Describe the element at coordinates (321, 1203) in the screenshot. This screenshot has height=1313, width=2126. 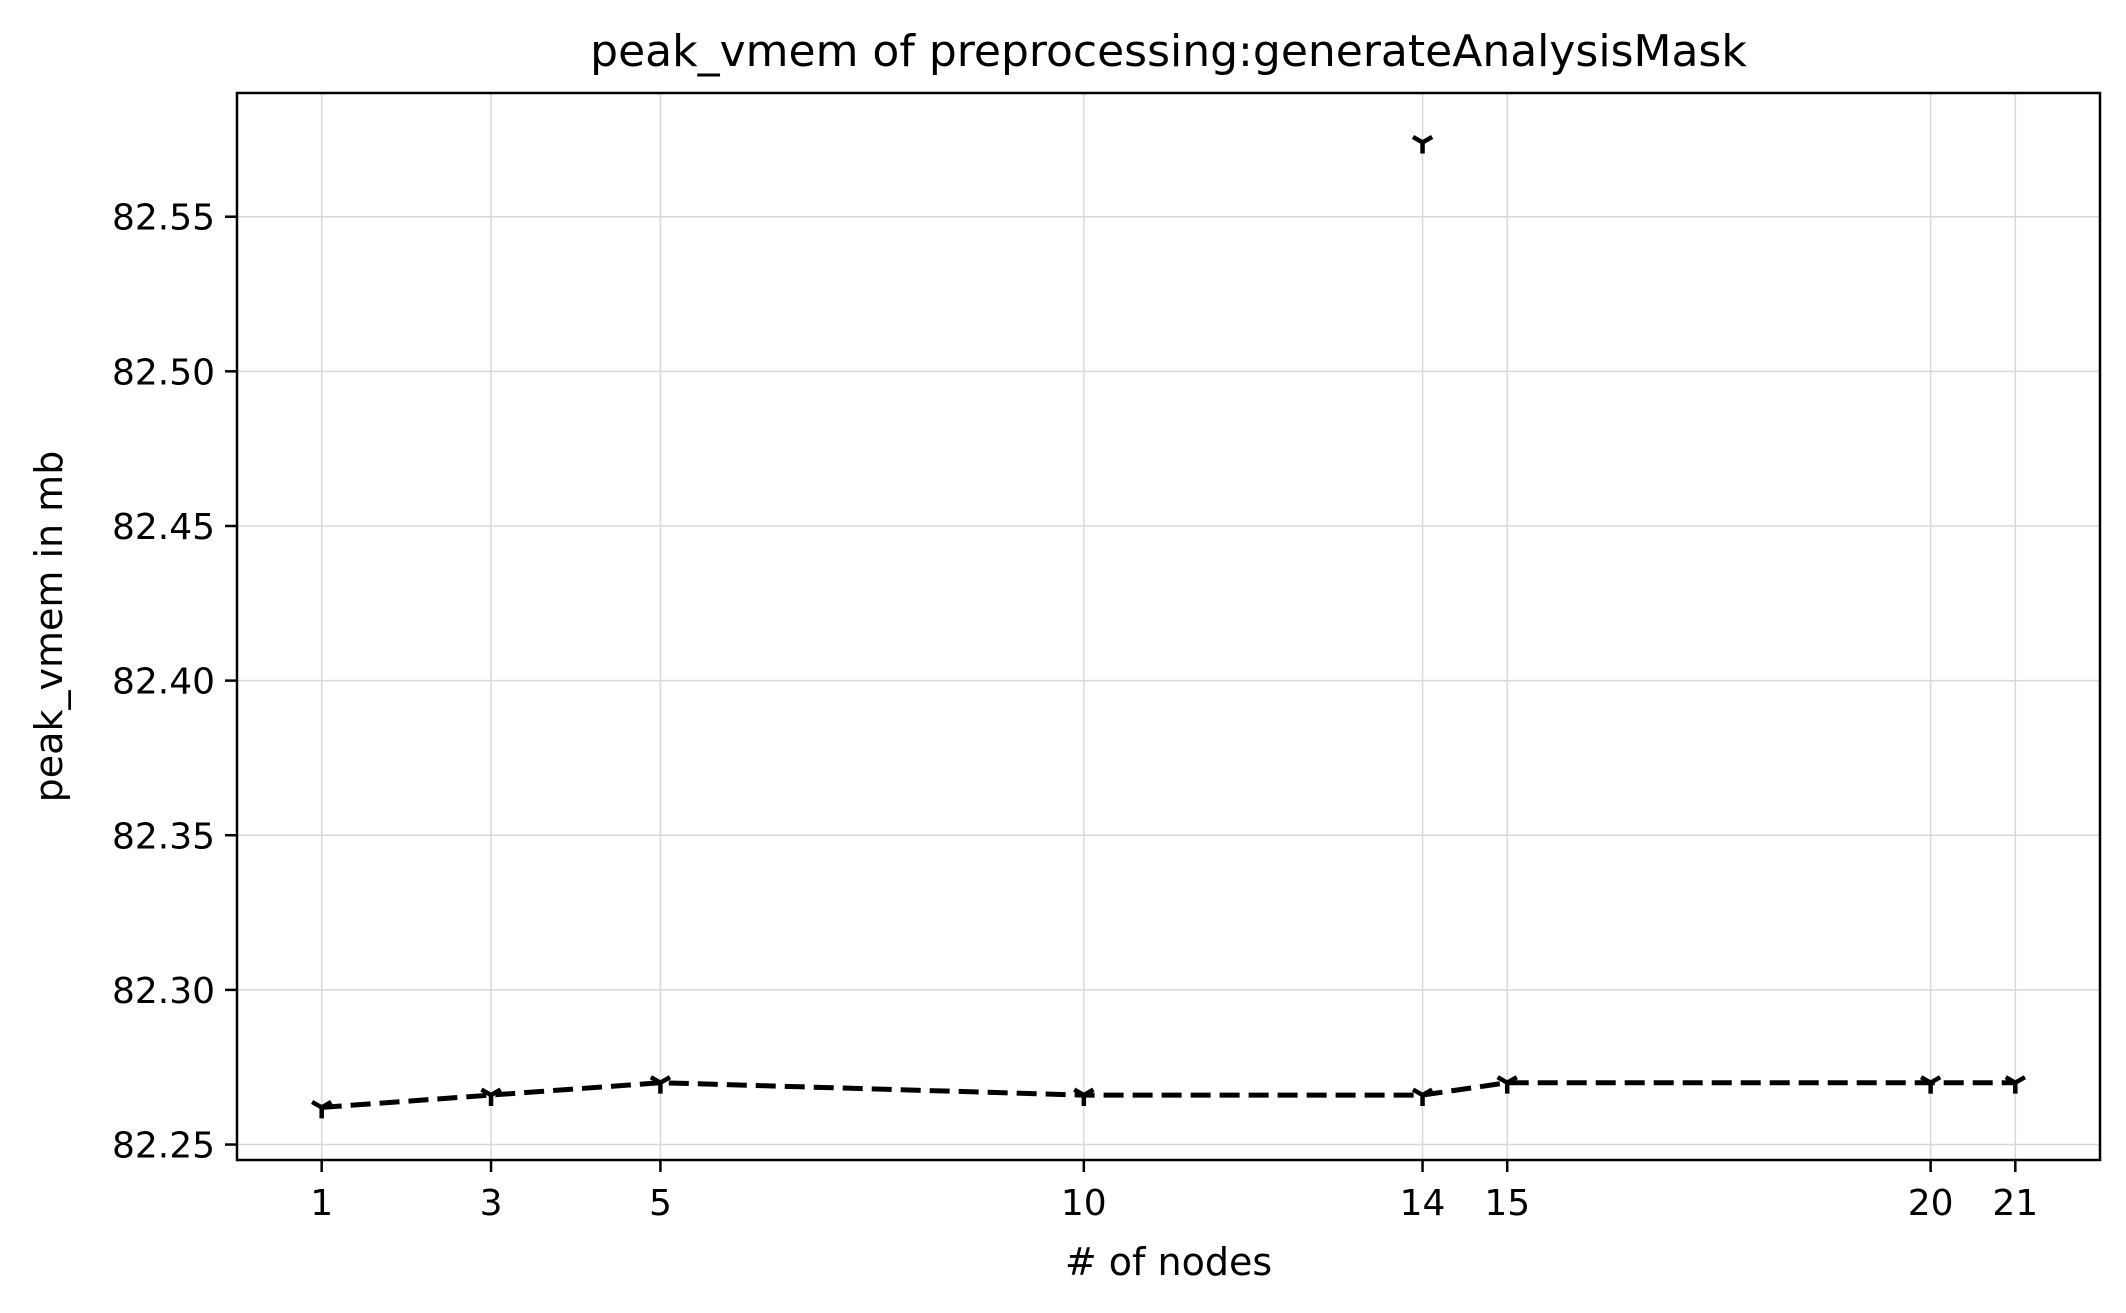
I see `x-tick-label: 1` at that location.